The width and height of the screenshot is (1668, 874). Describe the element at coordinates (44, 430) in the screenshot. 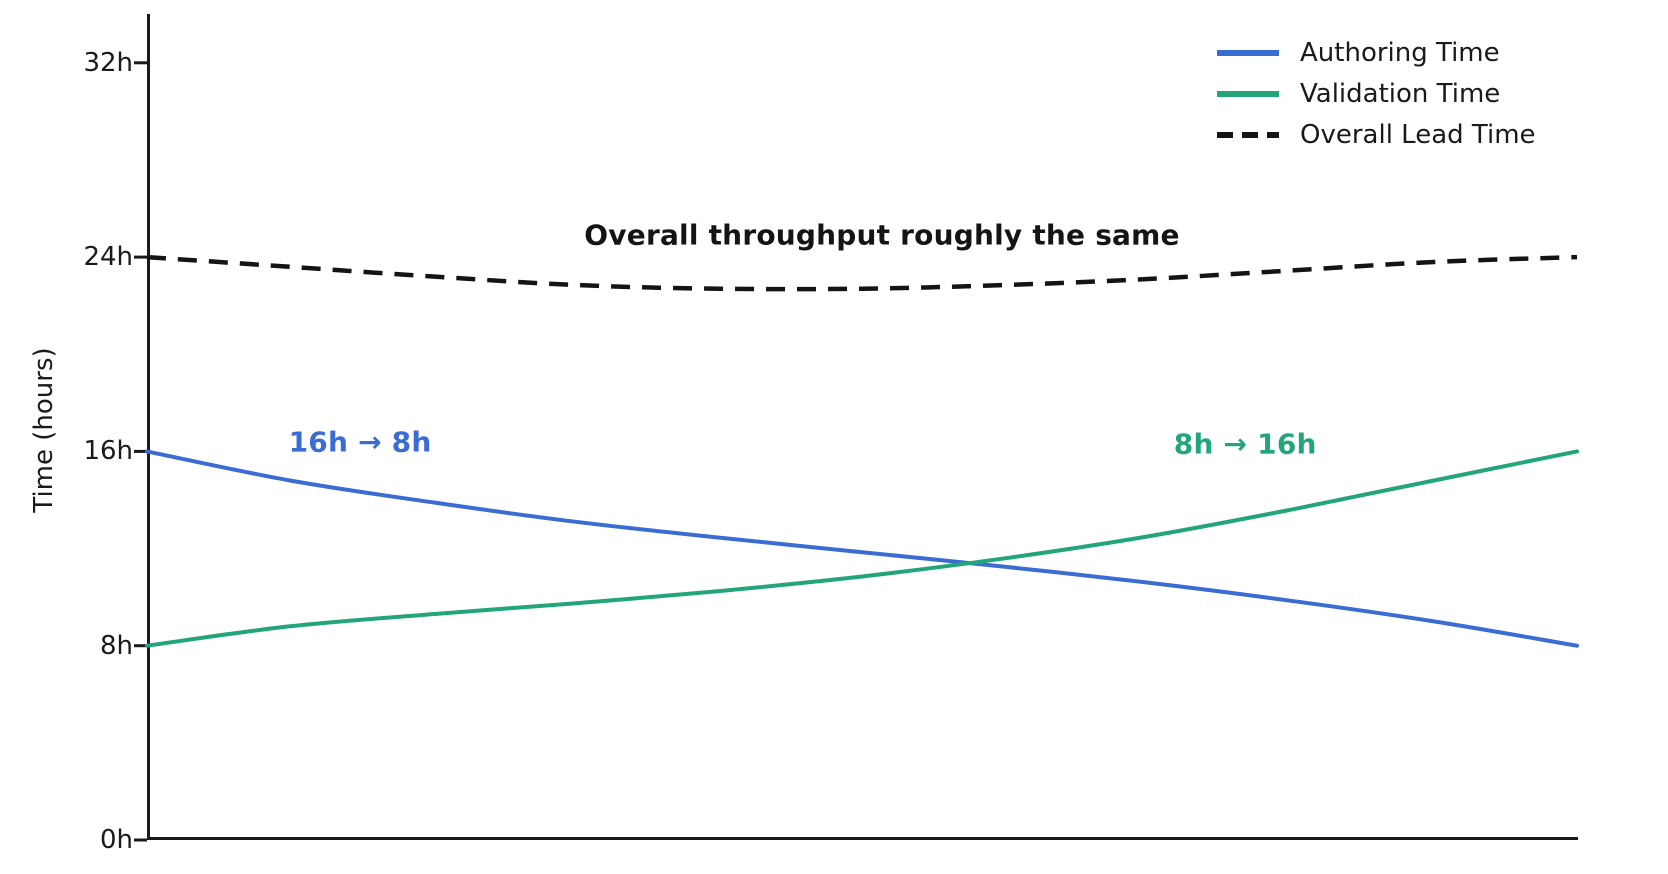

I see `y-axis-label: Time (hours)` at that location.